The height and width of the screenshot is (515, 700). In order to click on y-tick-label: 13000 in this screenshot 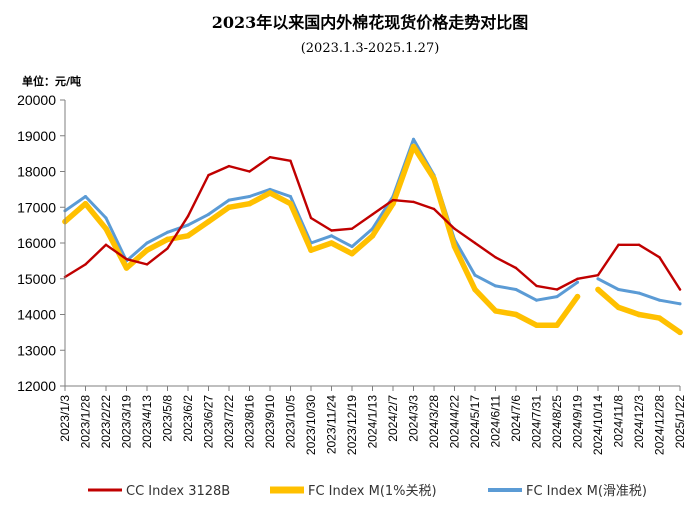, I will do `click(36, 350)`.